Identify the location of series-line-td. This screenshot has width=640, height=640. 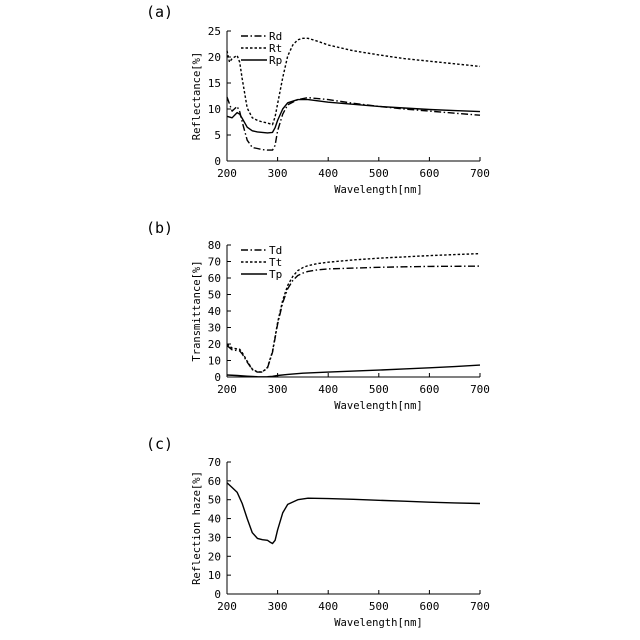
(353, 319).